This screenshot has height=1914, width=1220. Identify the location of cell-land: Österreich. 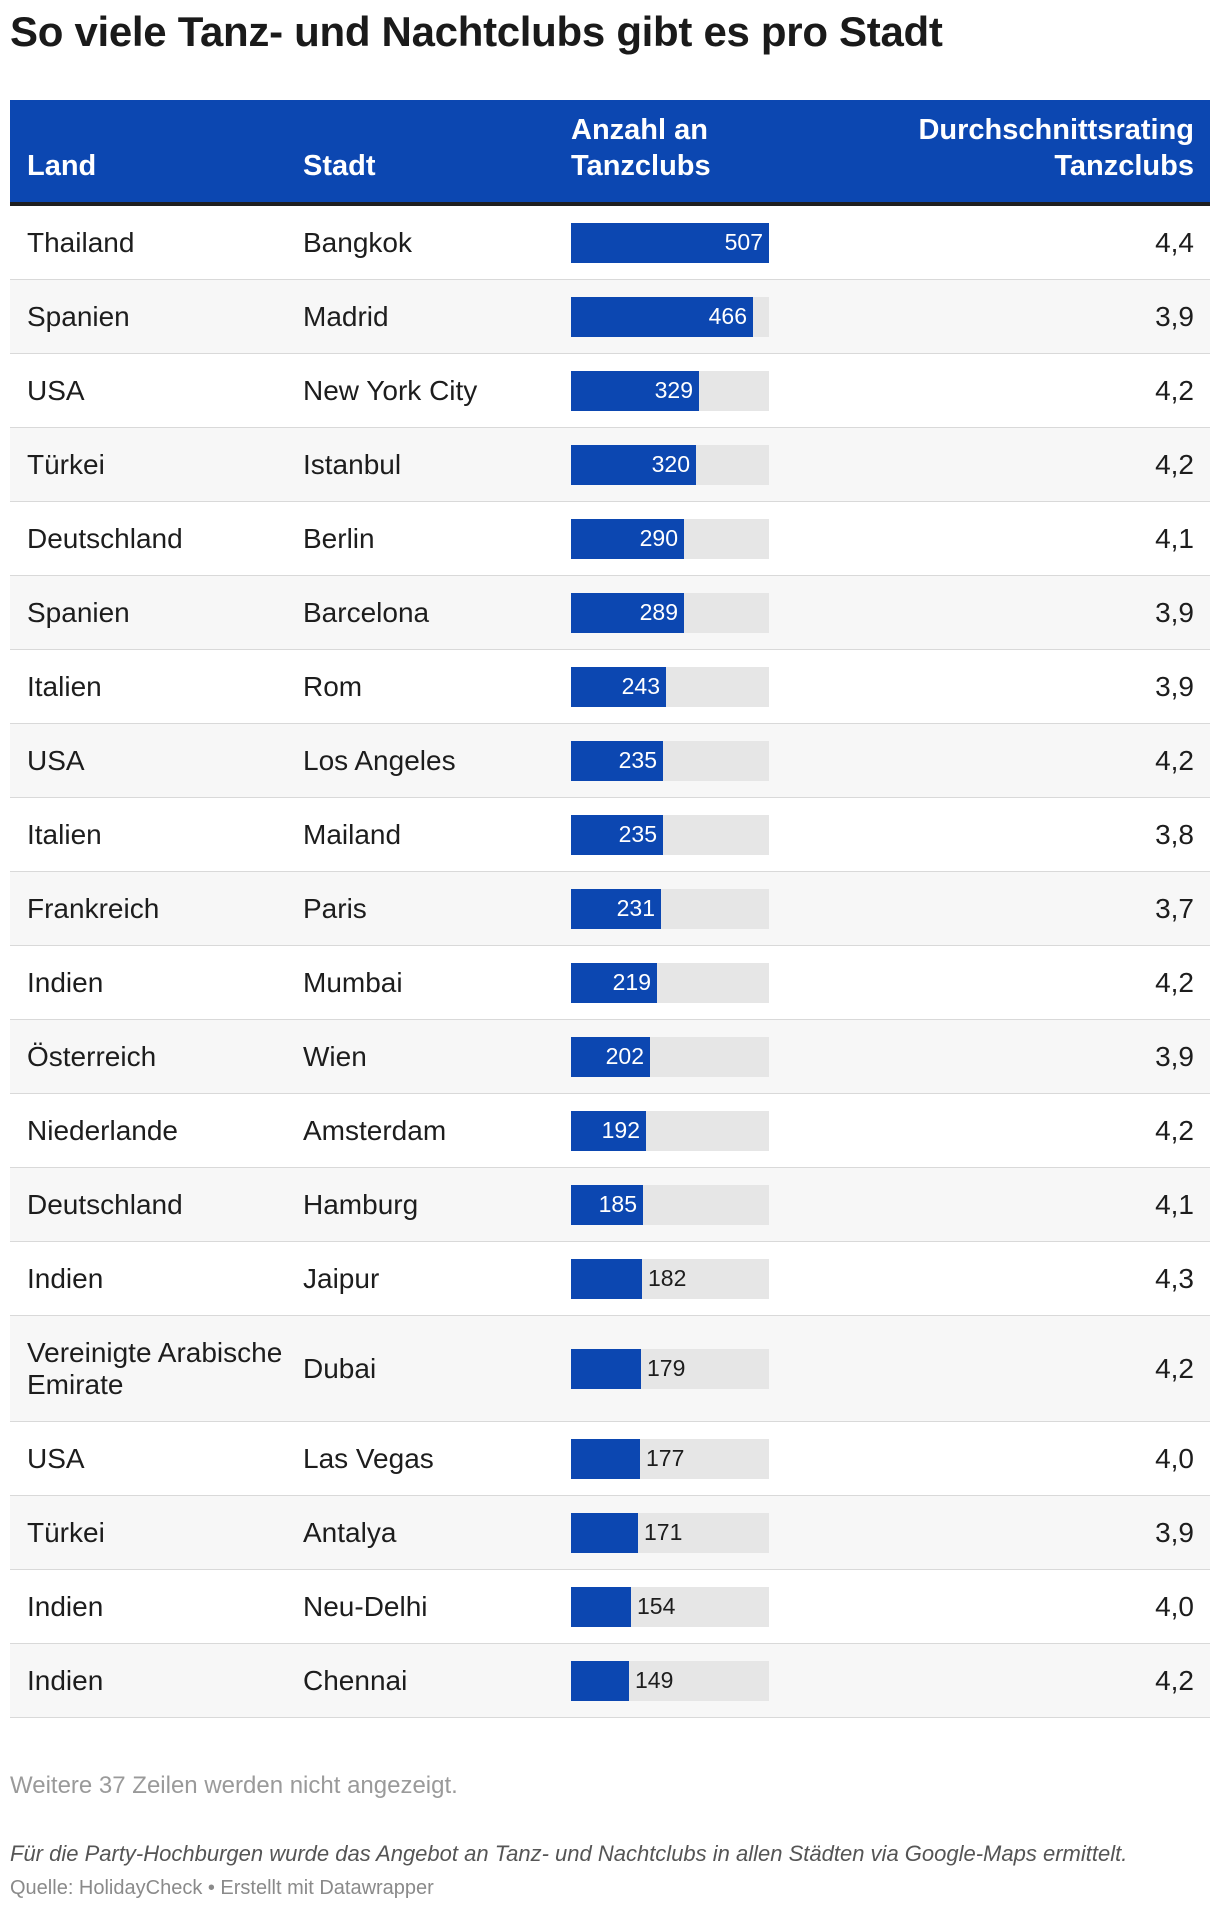
(92, 1056).